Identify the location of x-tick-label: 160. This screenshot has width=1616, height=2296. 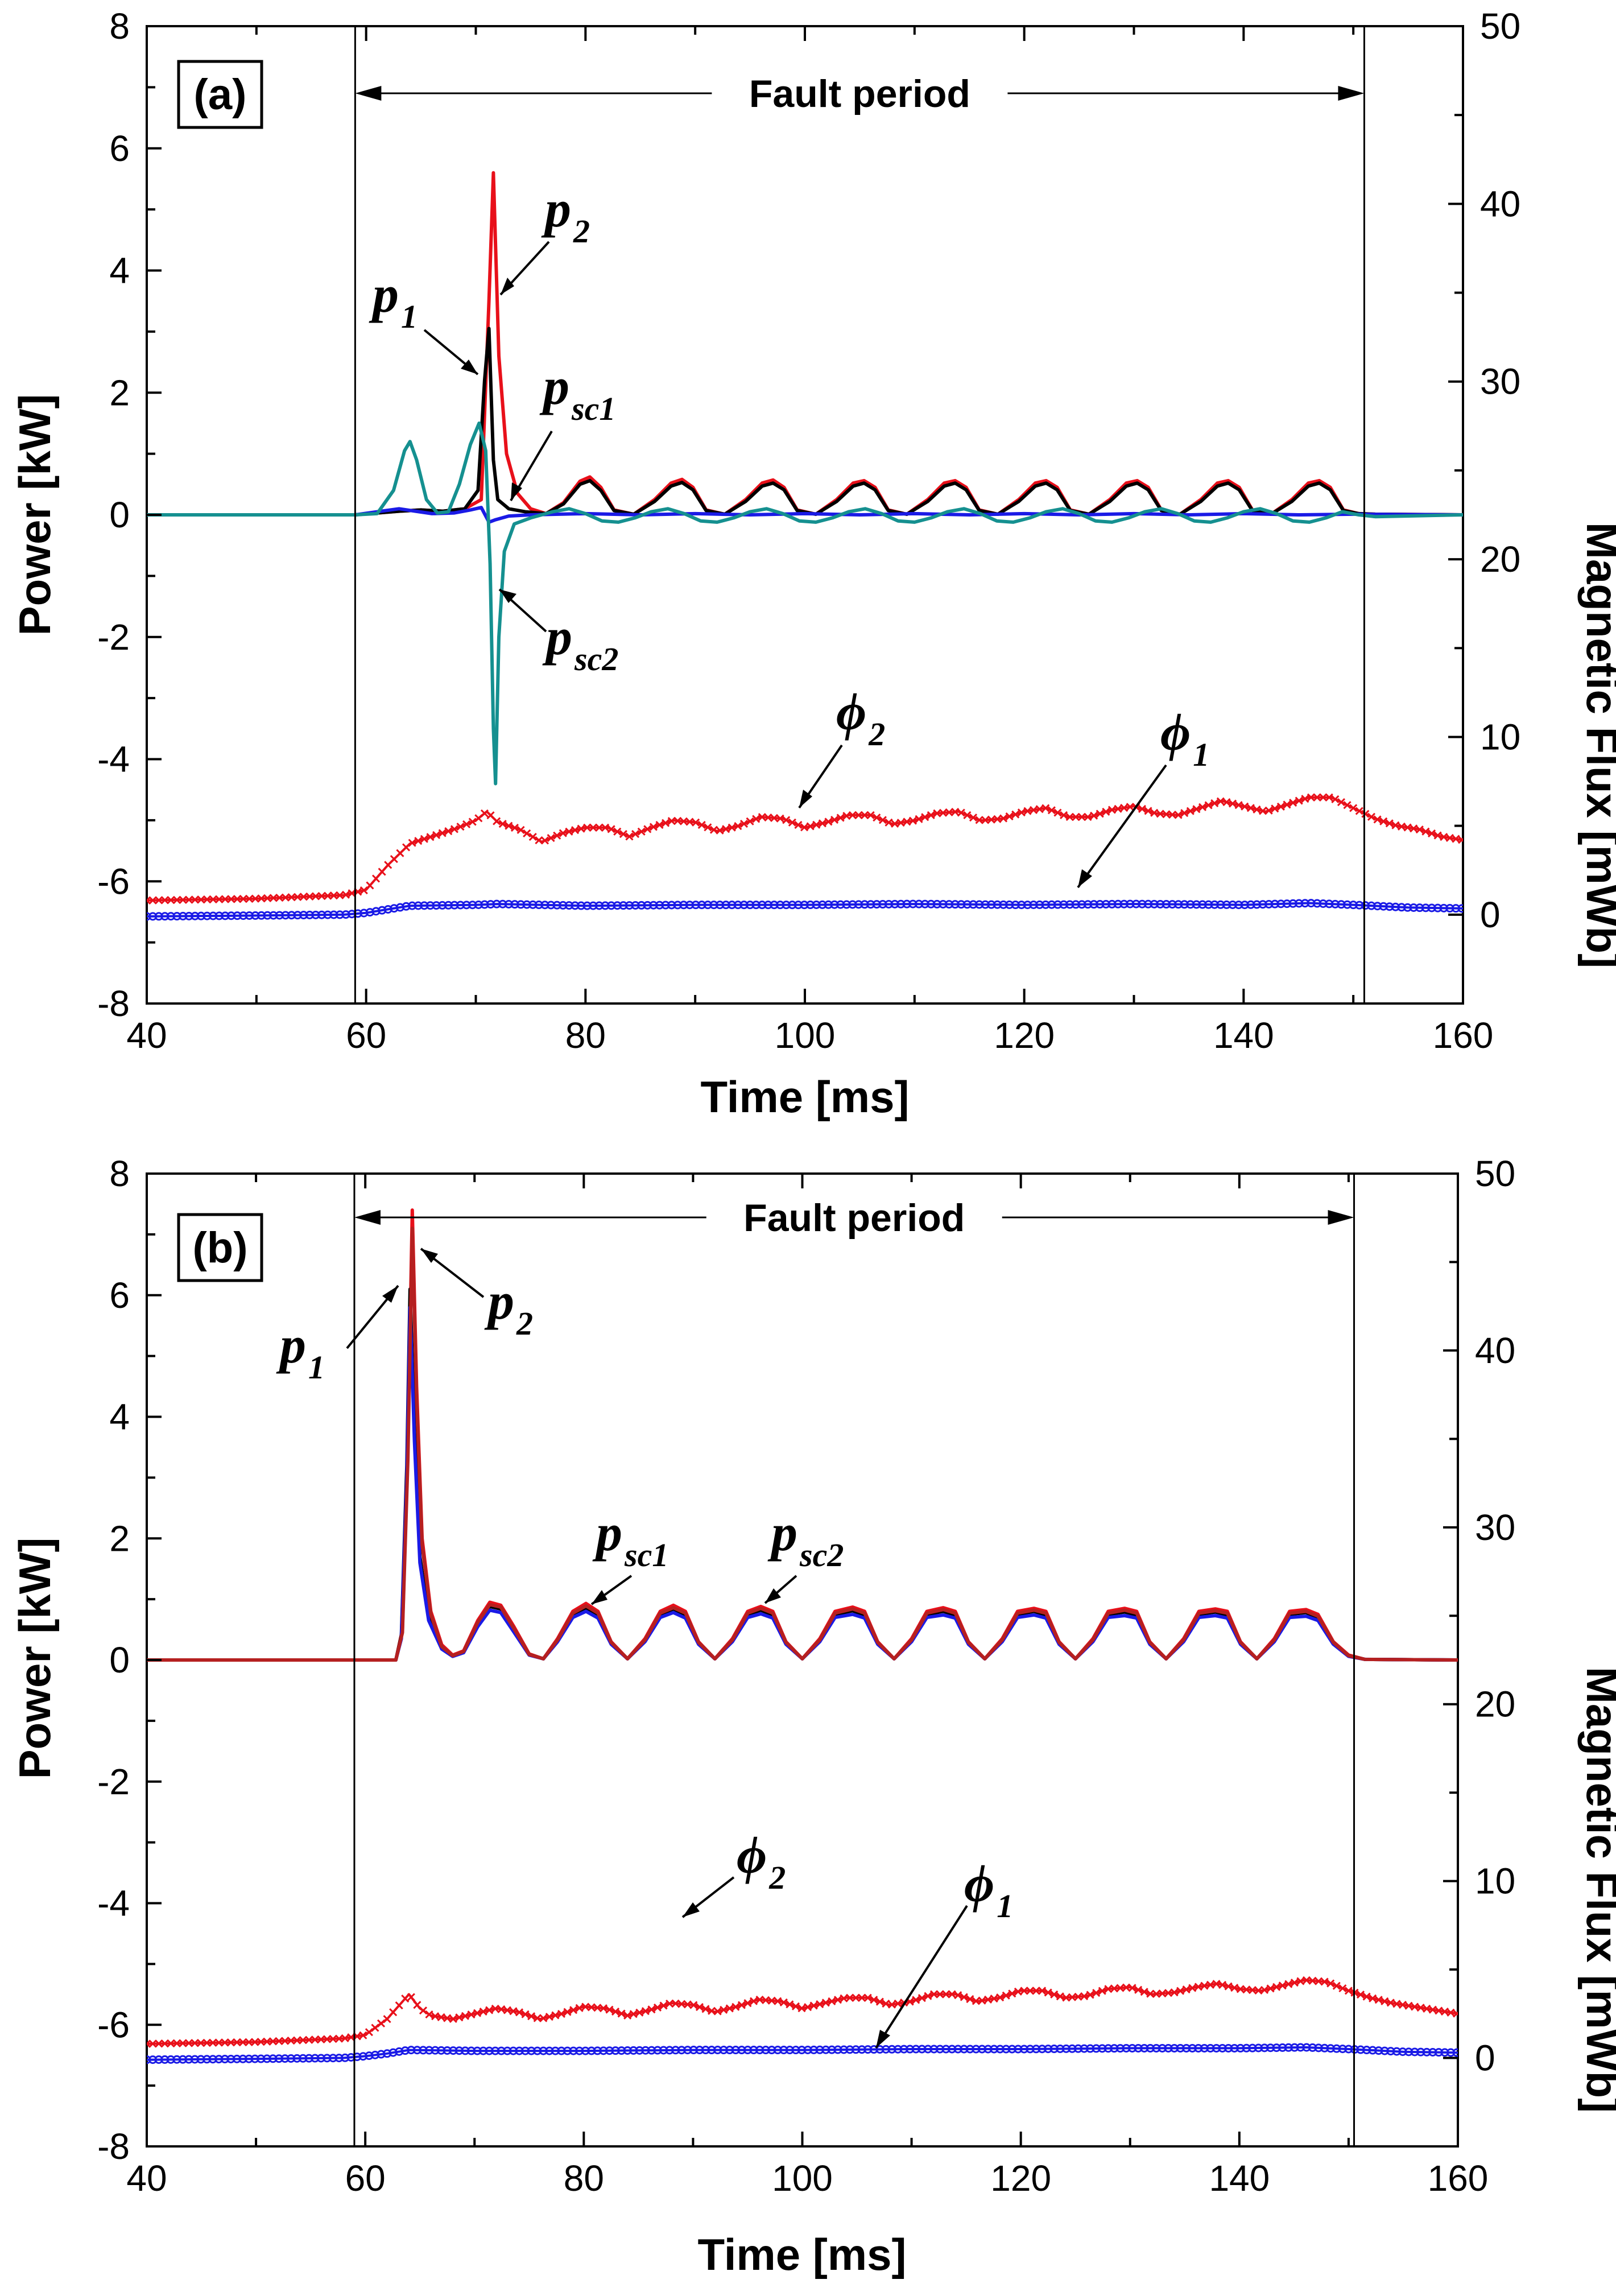
(1458, 2178).